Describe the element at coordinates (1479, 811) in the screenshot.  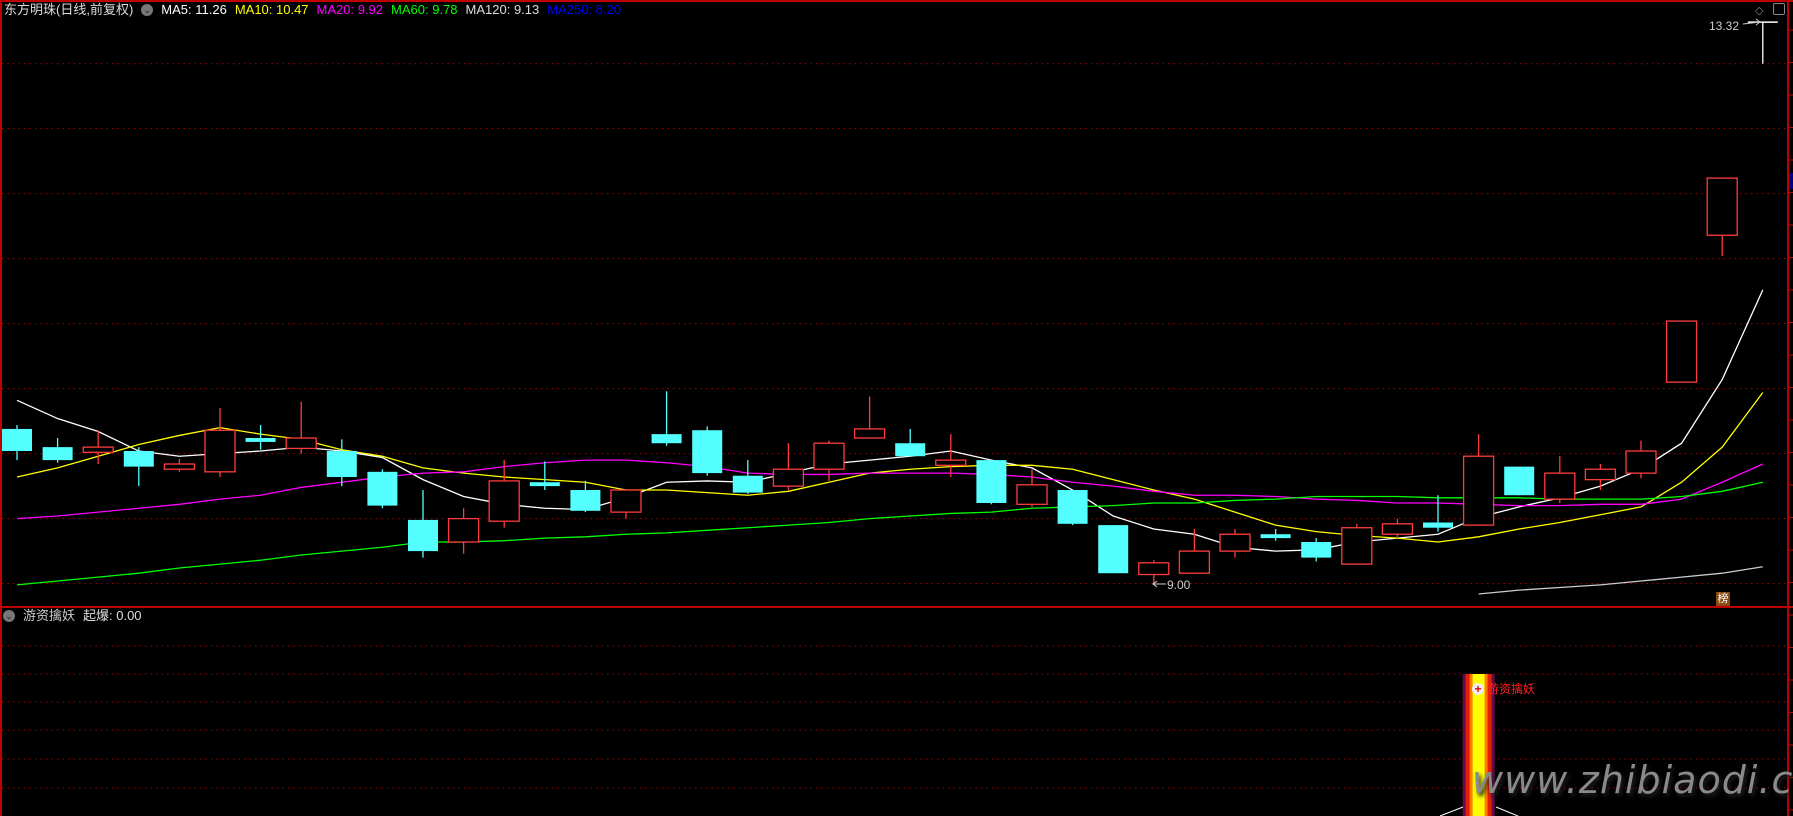
I see `signal-base-lines` at that location.